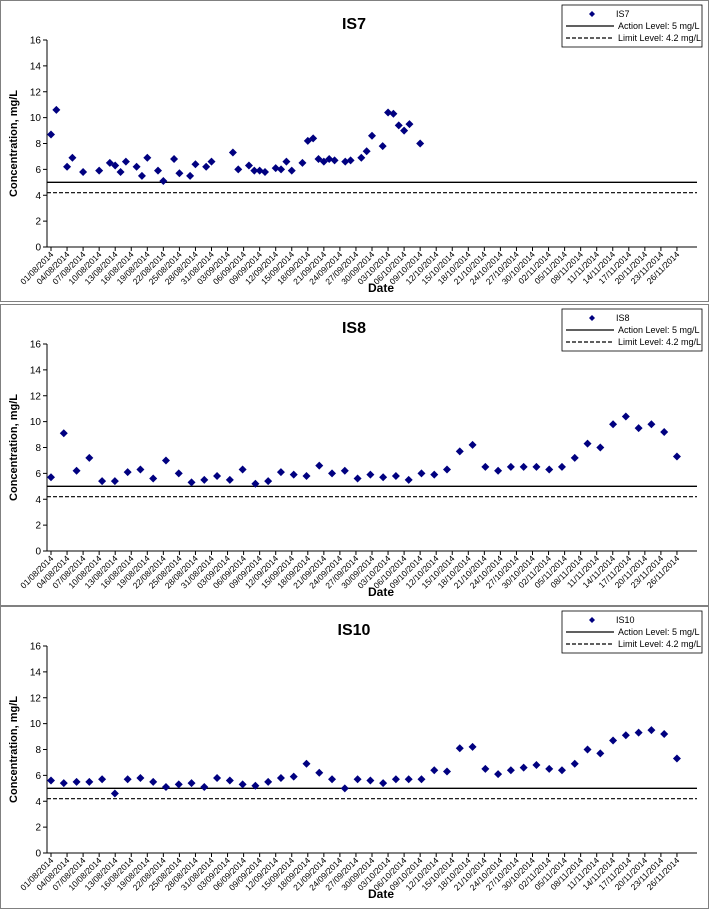  What do you see at coordinates (38, 750) in the screenshot?
I see `y-tick-label: 8` at bounding box center [38, 750].